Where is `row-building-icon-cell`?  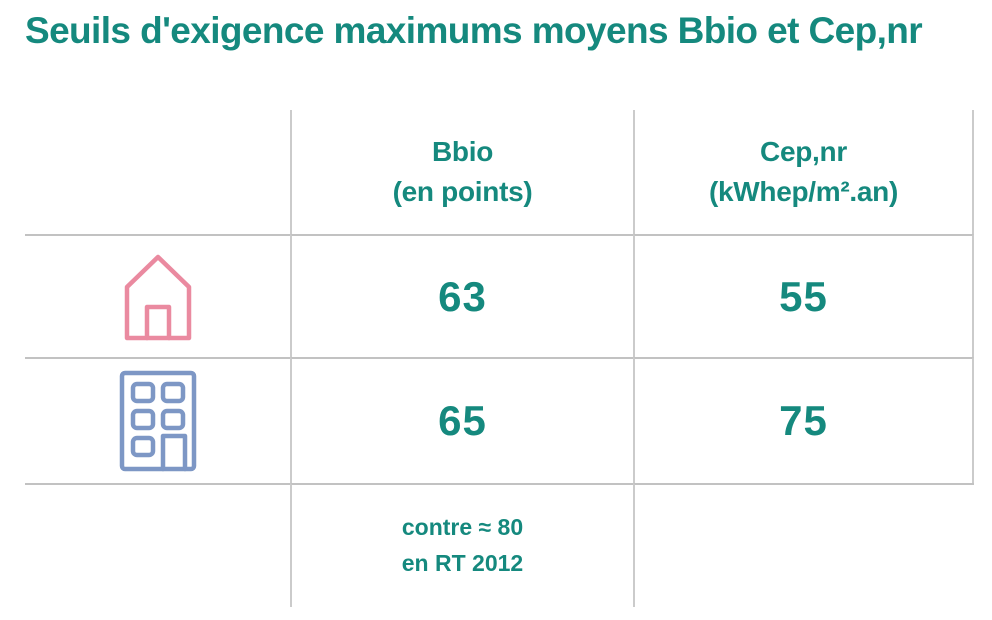 row-building-icon-cell is located at coordinates (157, 420).